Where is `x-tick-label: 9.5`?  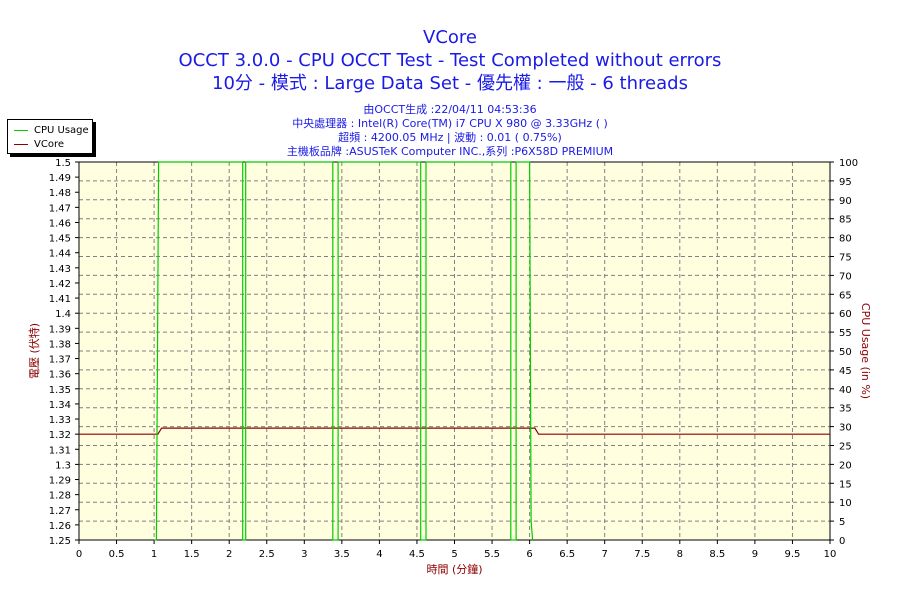
x-tick-label: 9.5 is located at coordinates (792, 554).